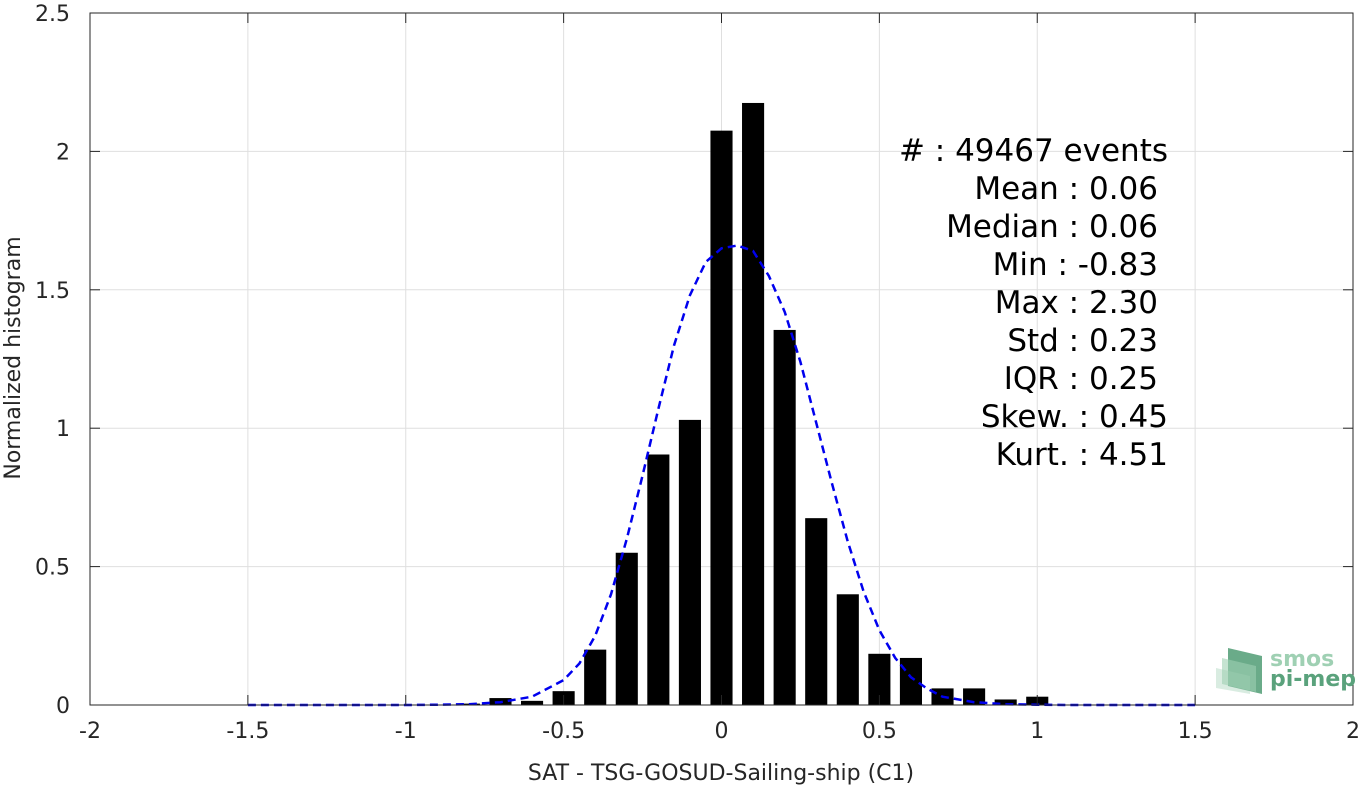 Image resolution: width=1366 pixels, height=786 pixels. What do you see at coordinates (63, 152) in the screenshot?
I see `y-tick-label: 2` at bounding box center [63, 152].